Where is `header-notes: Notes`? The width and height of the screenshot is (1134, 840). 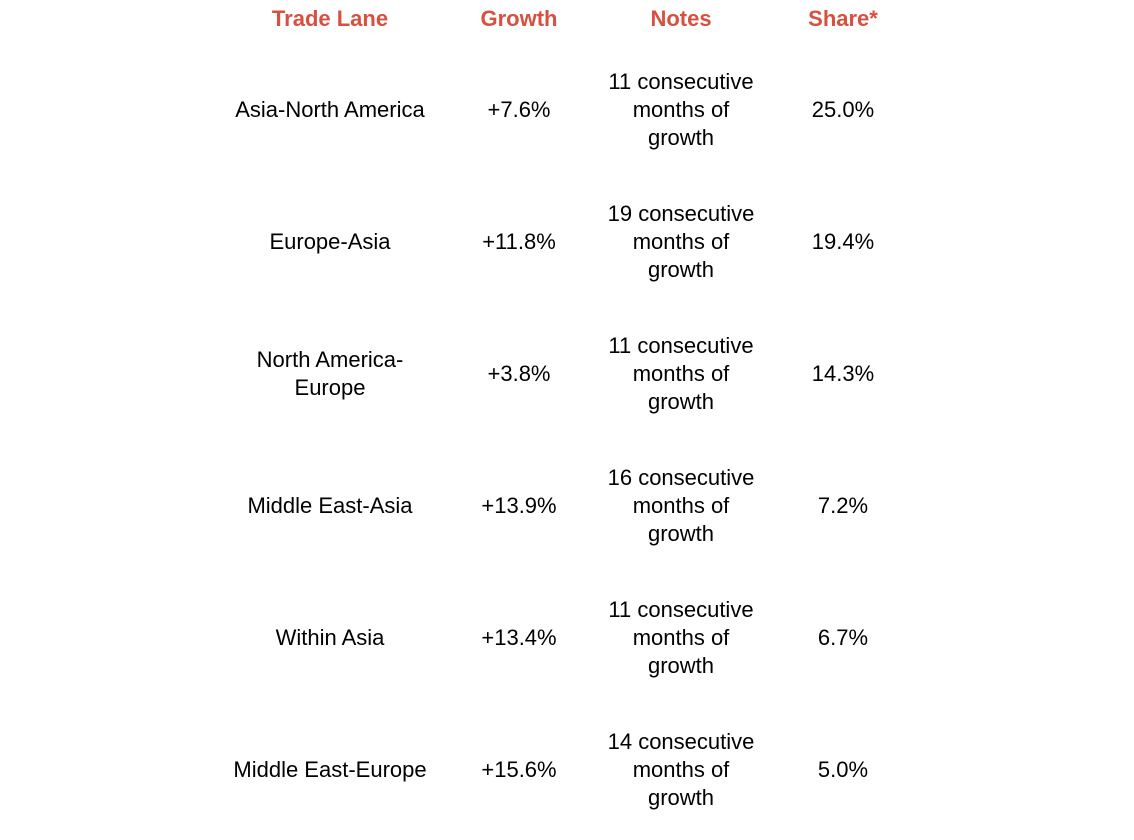
header-notes: Notes is located at coordinates (681, 18).